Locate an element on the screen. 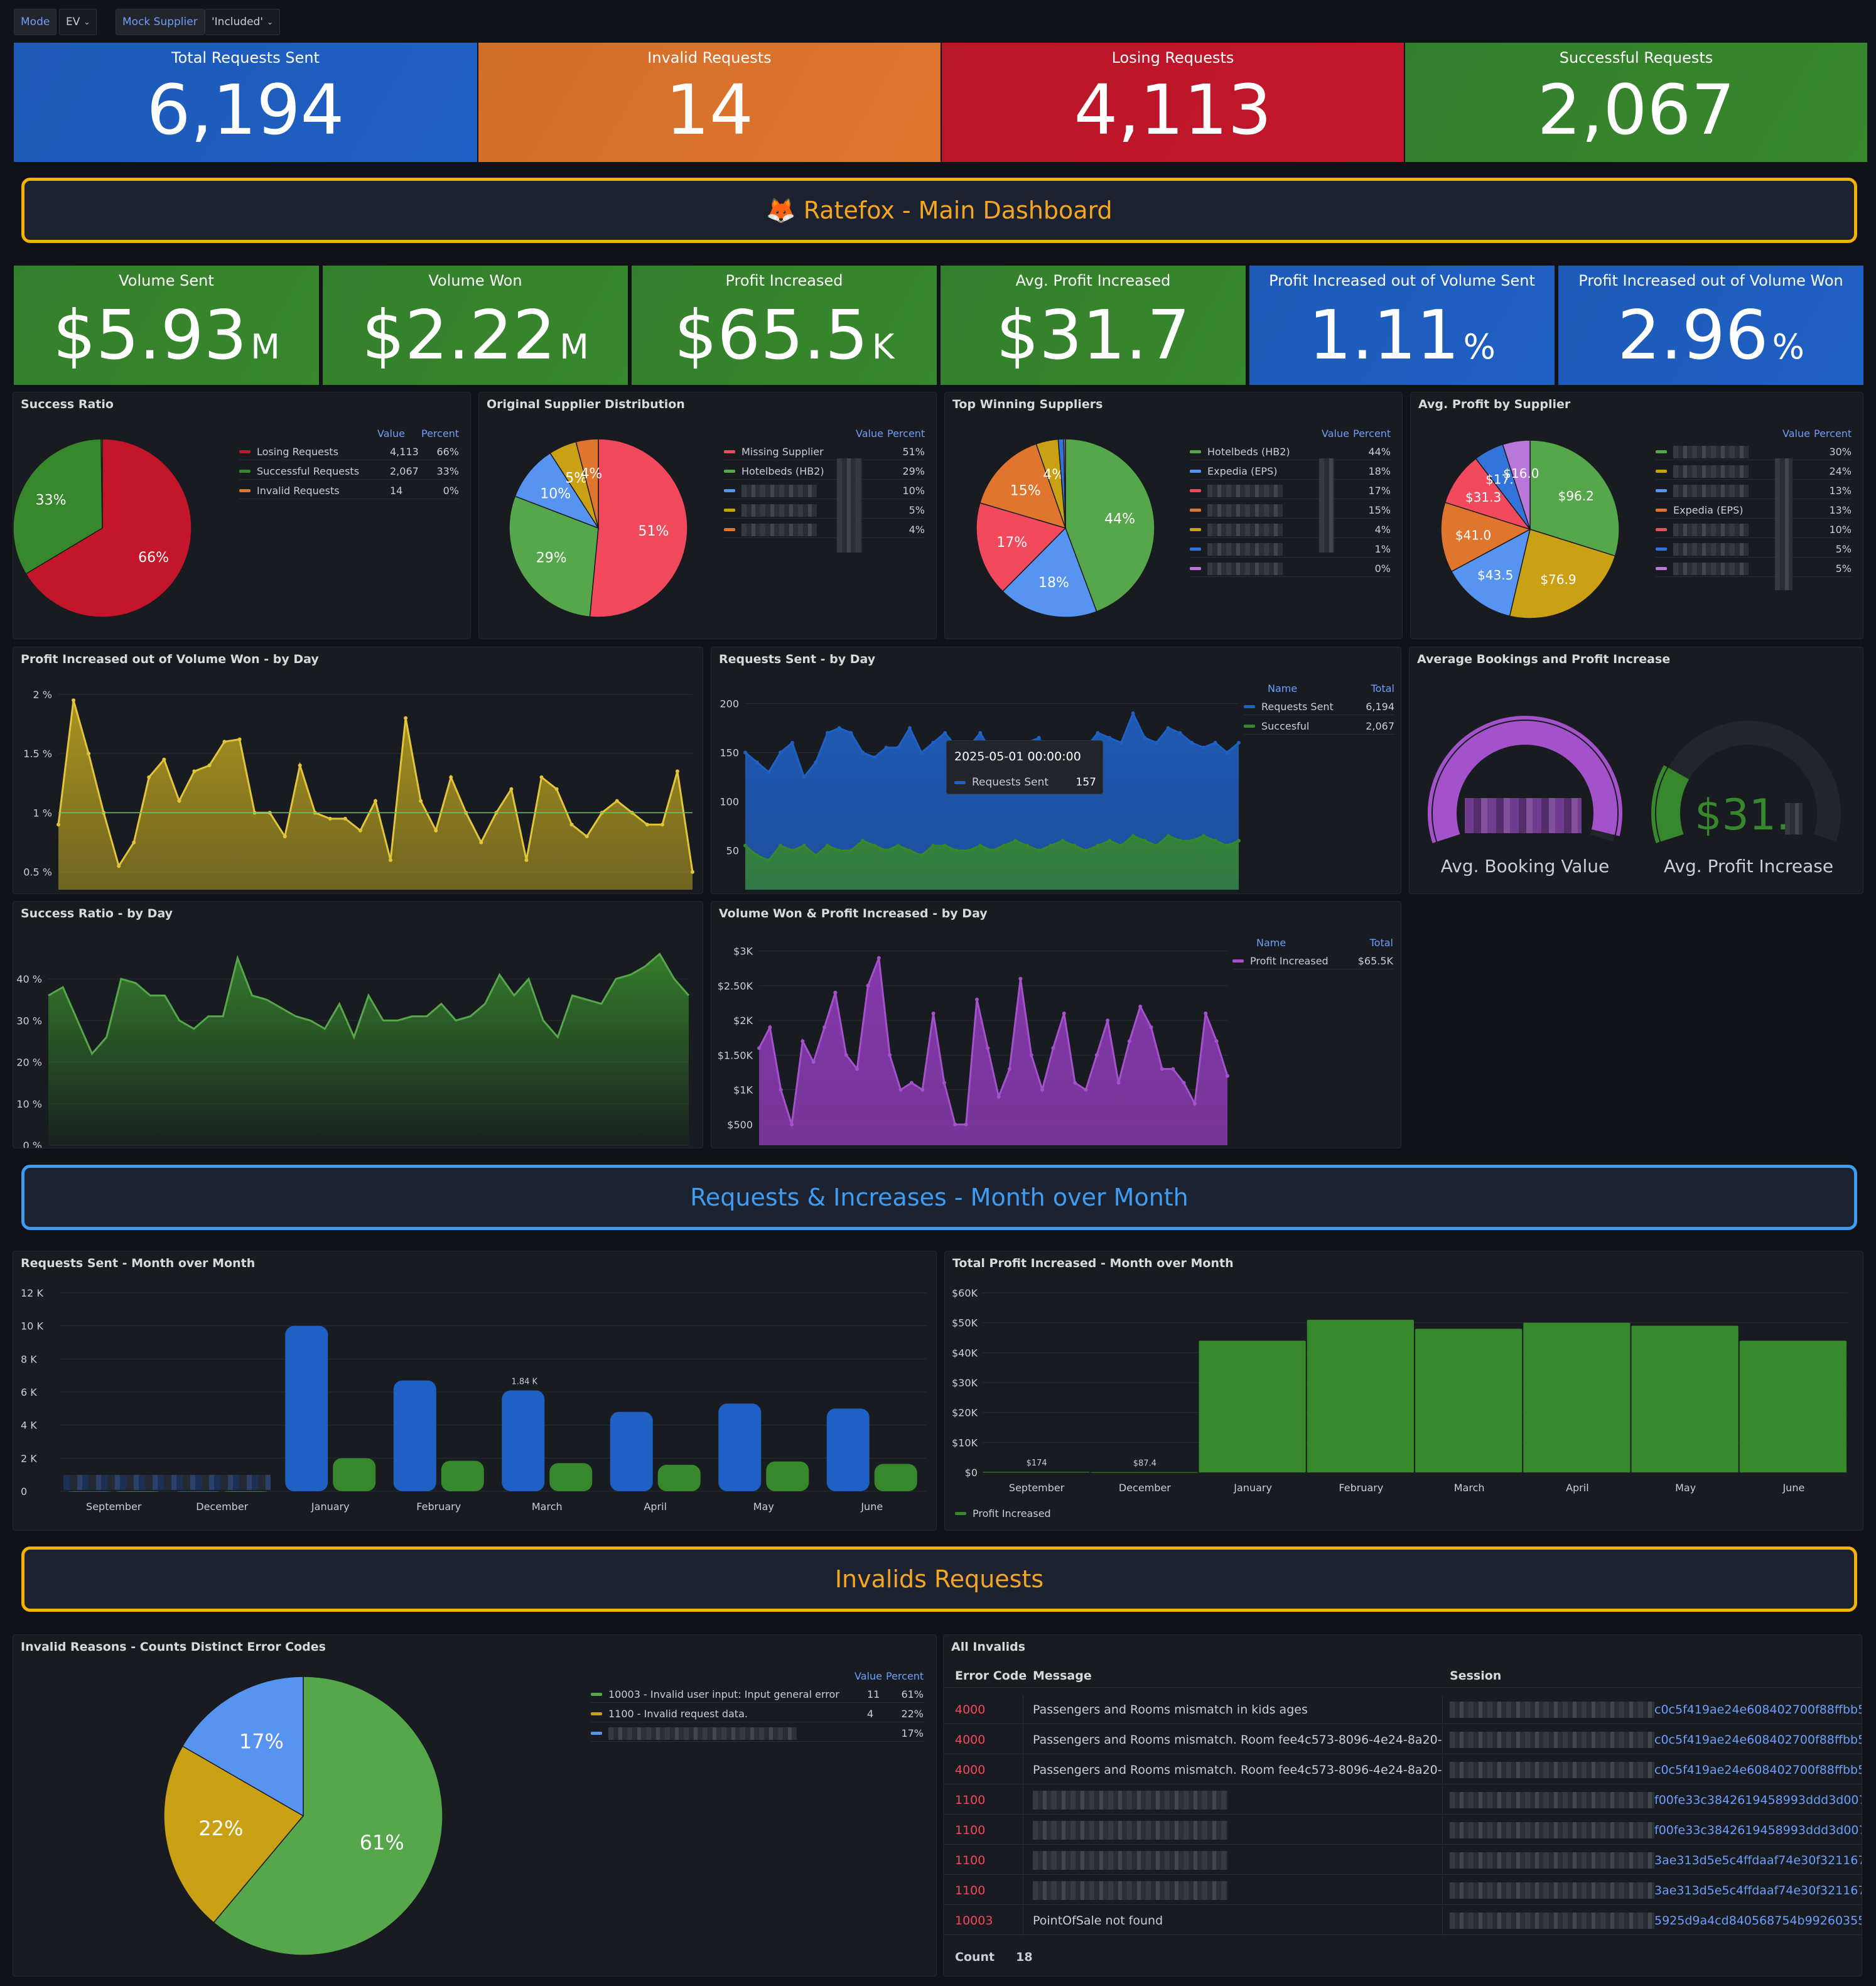  stat-panel-total-requests-sent: Total Requests Sent 6,194 is located at coordinates (245, 102).